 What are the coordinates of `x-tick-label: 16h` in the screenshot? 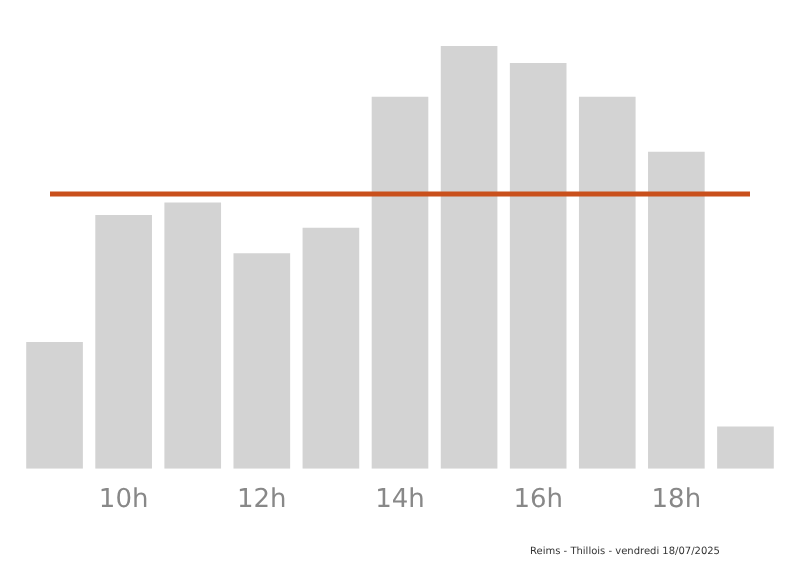 It's located at (538, 500).